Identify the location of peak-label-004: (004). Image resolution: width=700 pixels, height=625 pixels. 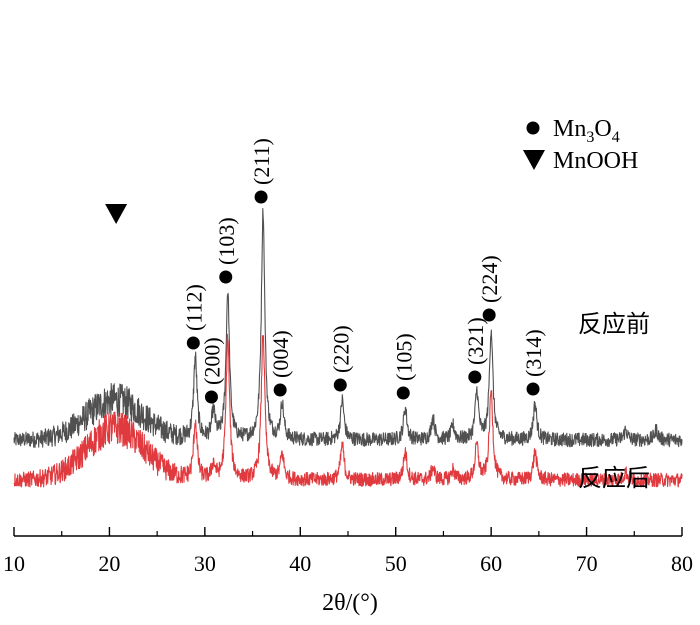
(280, 354).